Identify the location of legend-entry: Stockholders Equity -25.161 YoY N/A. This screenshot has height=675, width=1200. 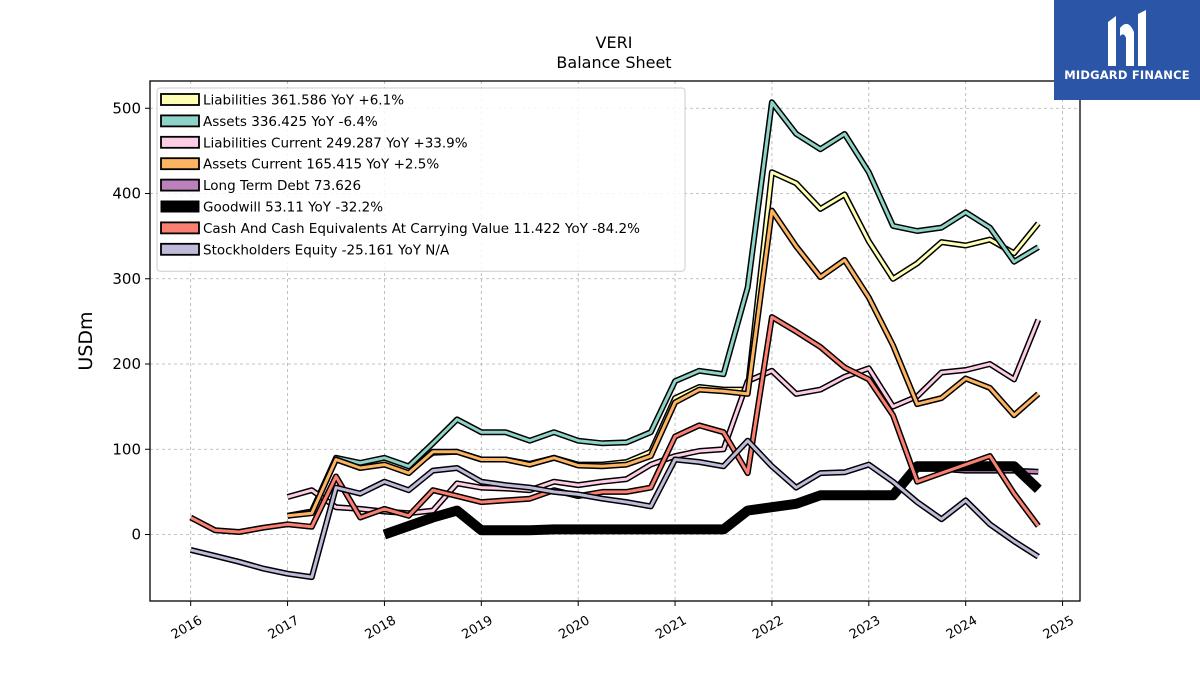
(326, 250).